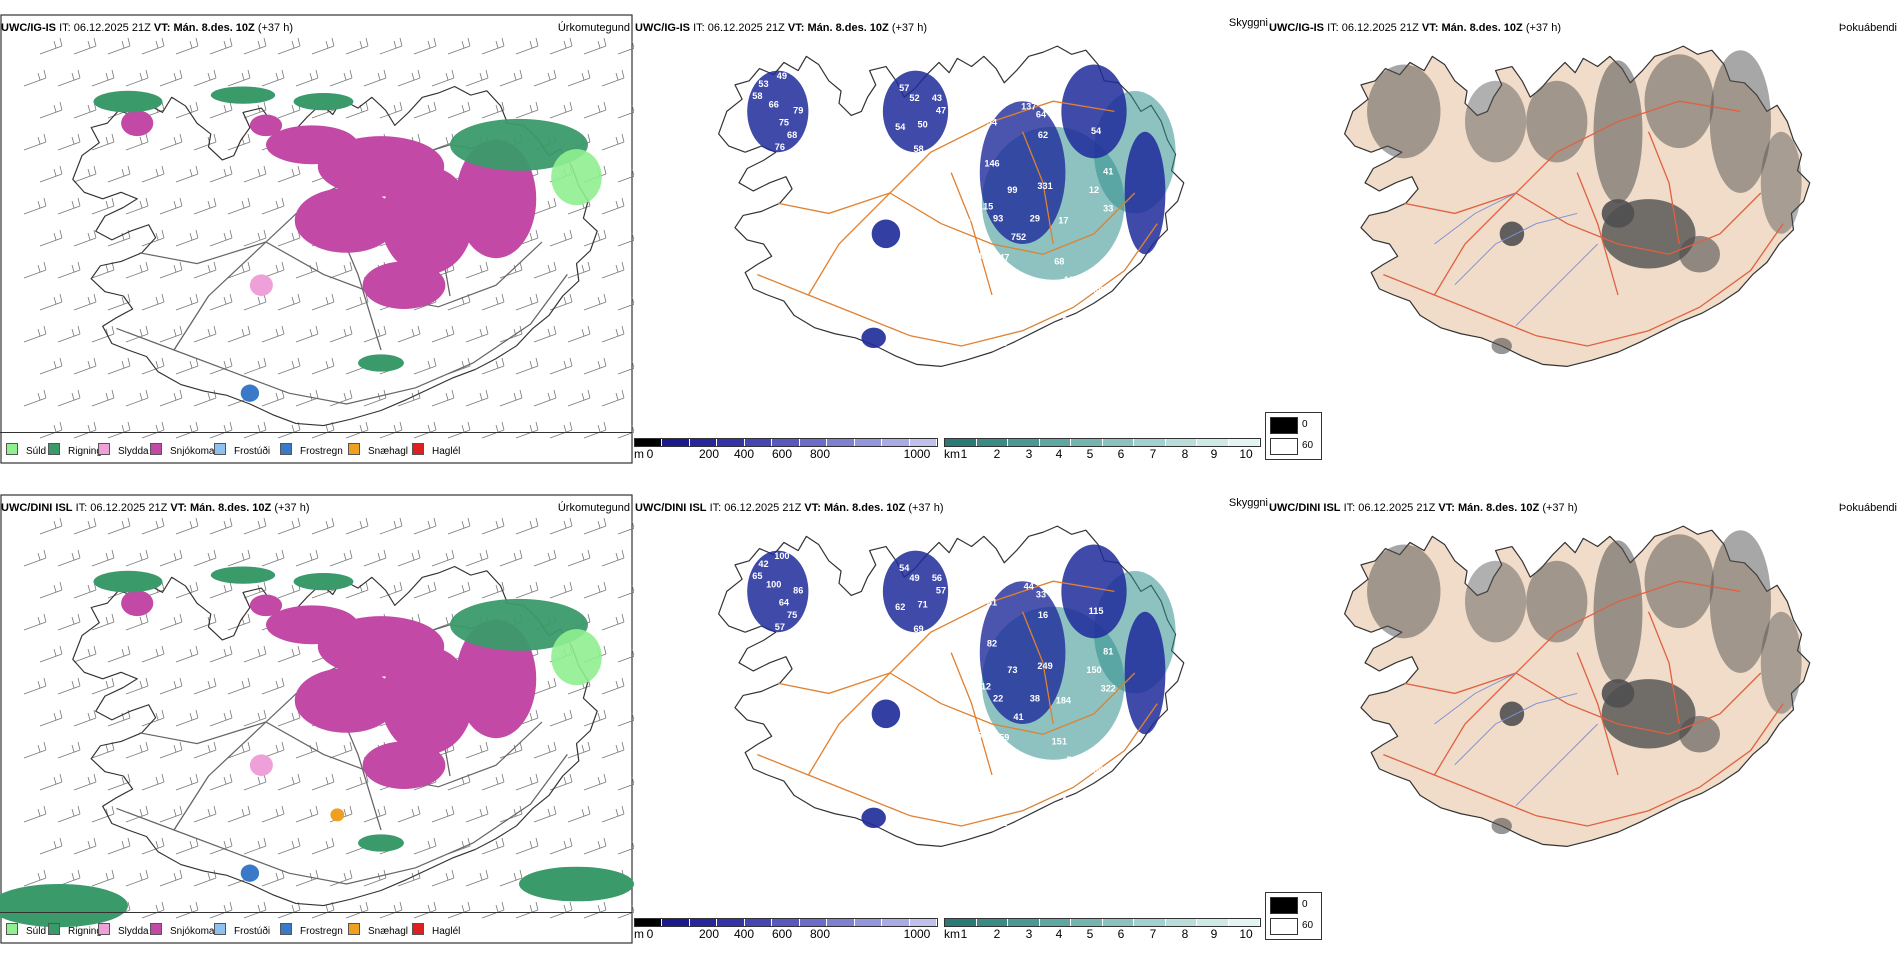  Describe the element at coordinates (963, 703) in the screenshot. I see `cloud-base-label: 46` at that location.